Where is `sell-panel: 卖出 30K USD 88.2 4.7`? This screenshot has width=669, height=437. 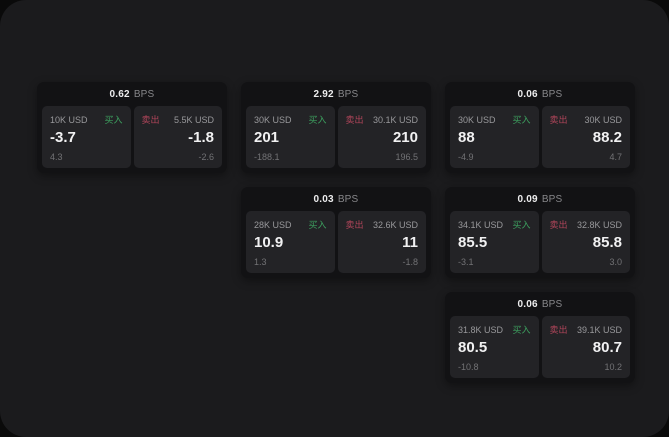
sell-panel: 卖出 30K USD 88.2 4.7 is located at coordinates (585, 137).